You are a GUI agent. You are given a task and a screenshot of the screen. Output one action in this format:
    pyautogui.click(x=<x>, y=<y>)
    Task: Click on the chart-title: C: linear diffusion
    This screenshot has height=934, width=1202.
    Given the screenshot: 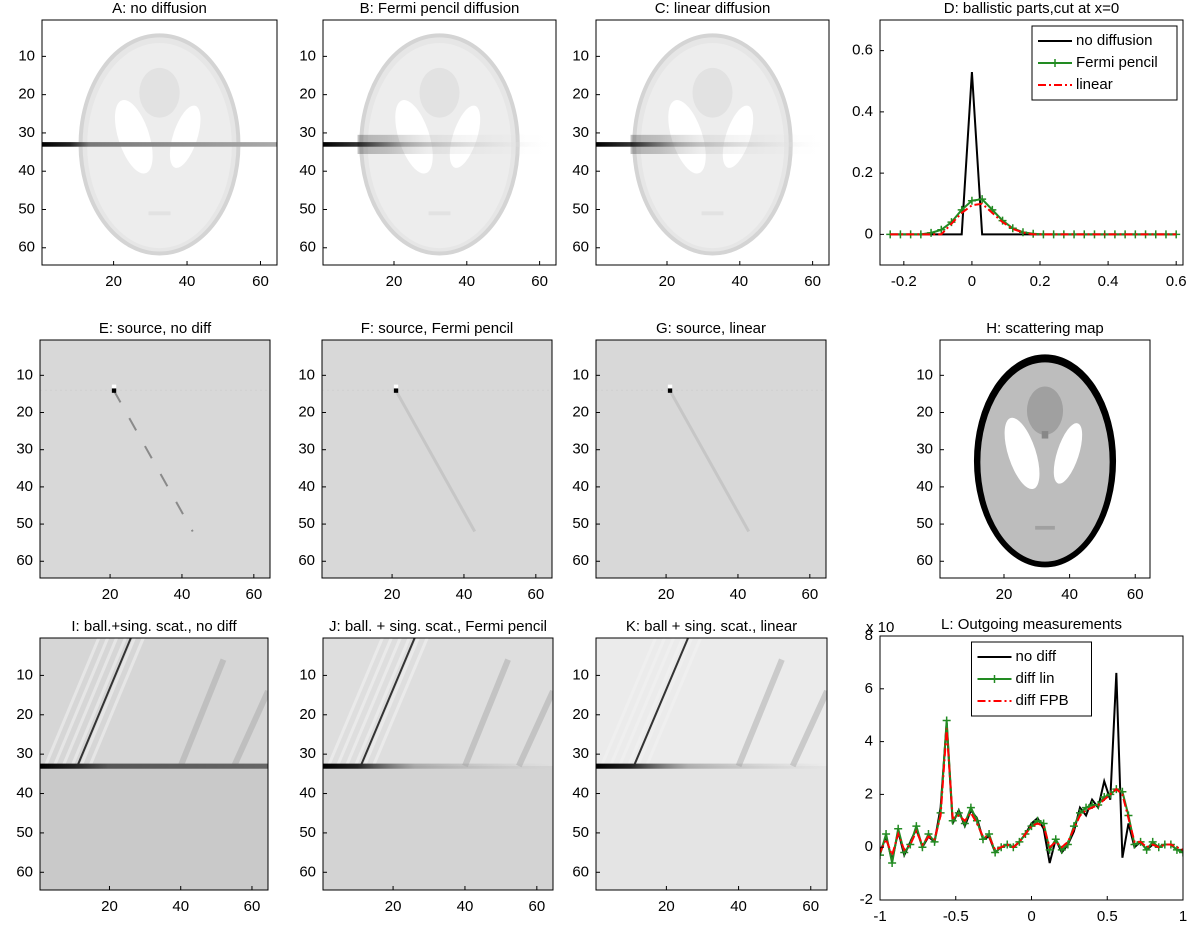 What is the action you would take?
    pyautogui.click(x=713, y=8)
    